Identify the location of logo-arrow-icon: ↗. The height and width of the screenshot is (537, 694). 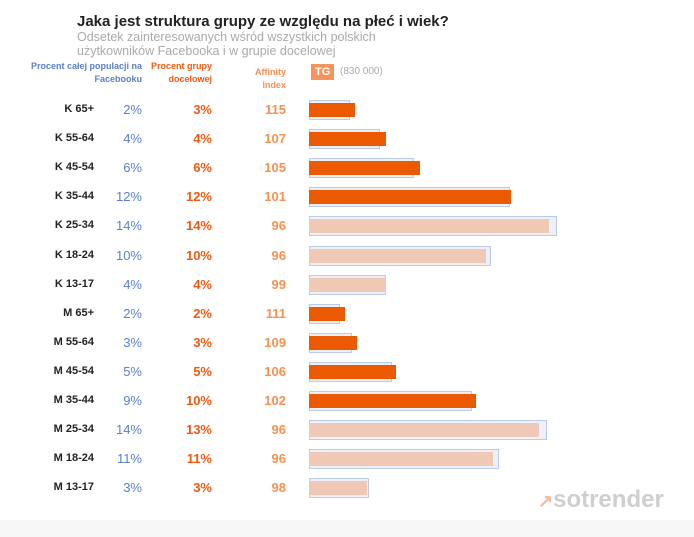
(546, 501).